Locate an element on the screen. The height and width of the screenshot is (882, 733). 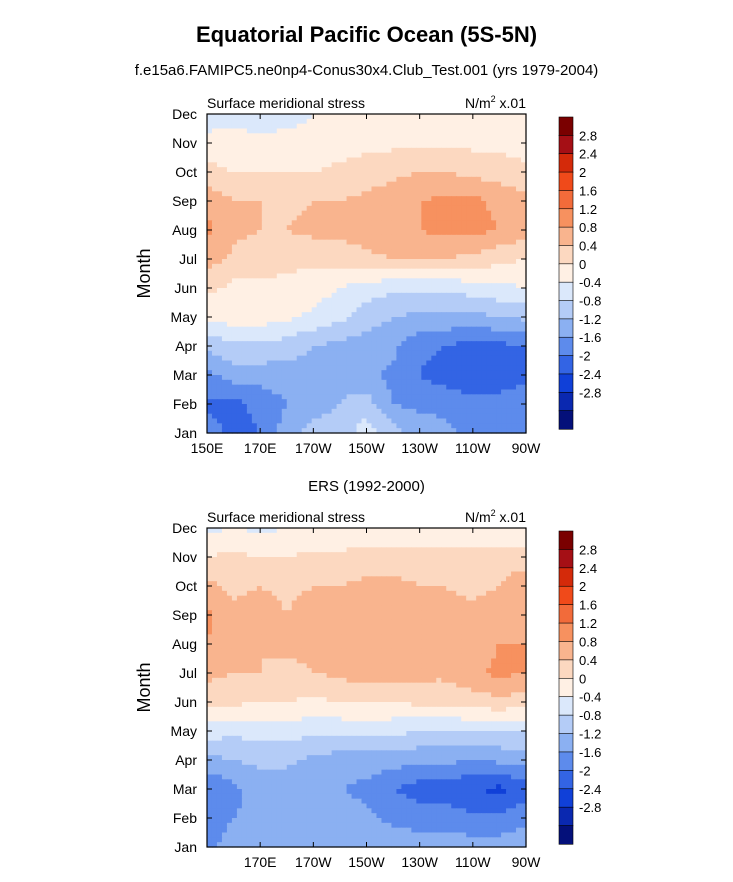
x-tick-label: 110W is located at coordinates (473, 448).